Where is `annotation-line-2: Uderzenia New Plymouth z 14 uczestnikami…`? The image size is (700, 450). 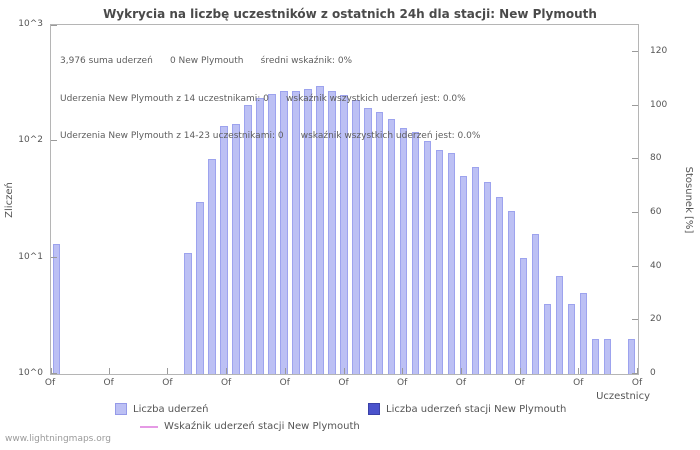
annotation-line-2: Uderzenia New Plymouth z 14 uczestnikami… is located at coordinates (263, 98).